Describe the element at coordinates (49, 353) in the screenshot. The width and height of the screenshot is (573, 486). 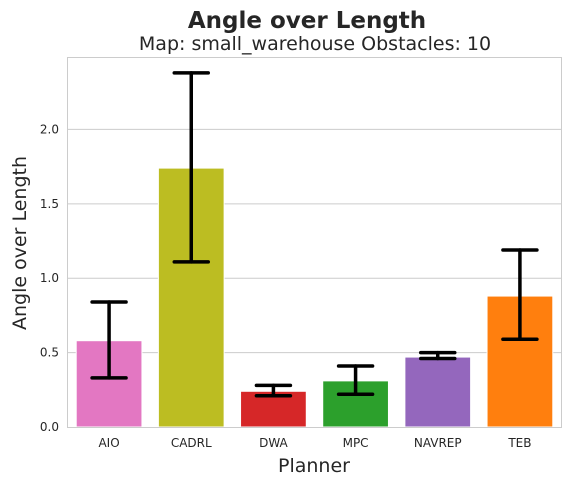
I see `y-tick-label: 0.5` at that location.